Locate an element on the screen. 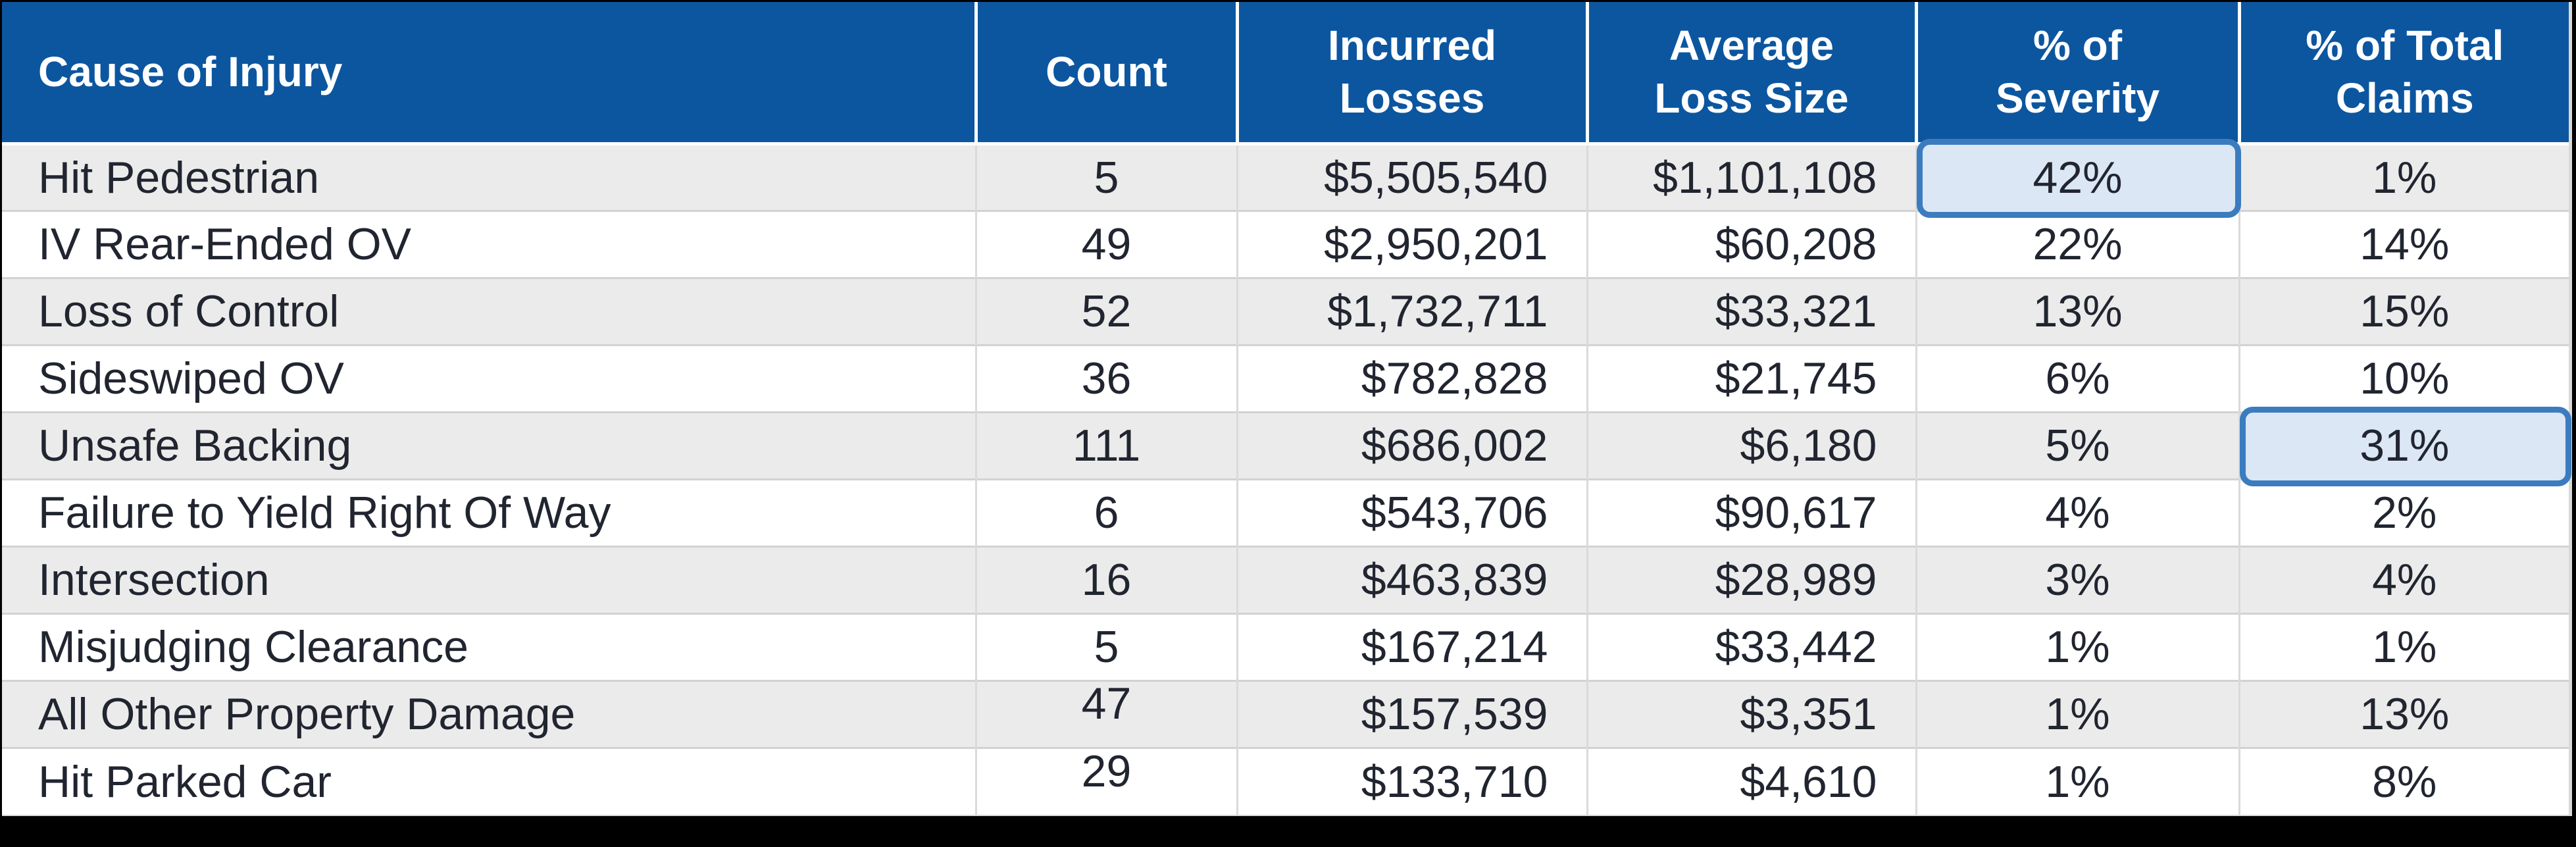 This screenshot has height=847, width=2576. cell-incurred: $167,214 is located at coordinates (1411, 646).